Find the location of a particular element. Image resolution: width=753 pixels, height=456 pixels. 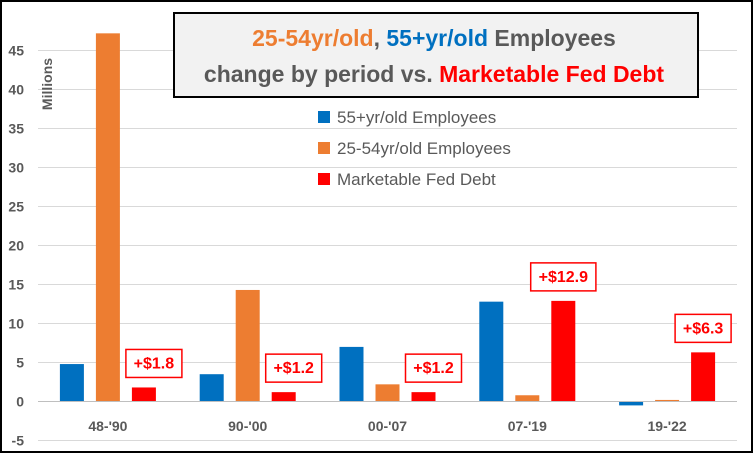

chart-title-line-1: 25-54yr/old, 55+yr/old Employees is located at coordinates (434, 38).